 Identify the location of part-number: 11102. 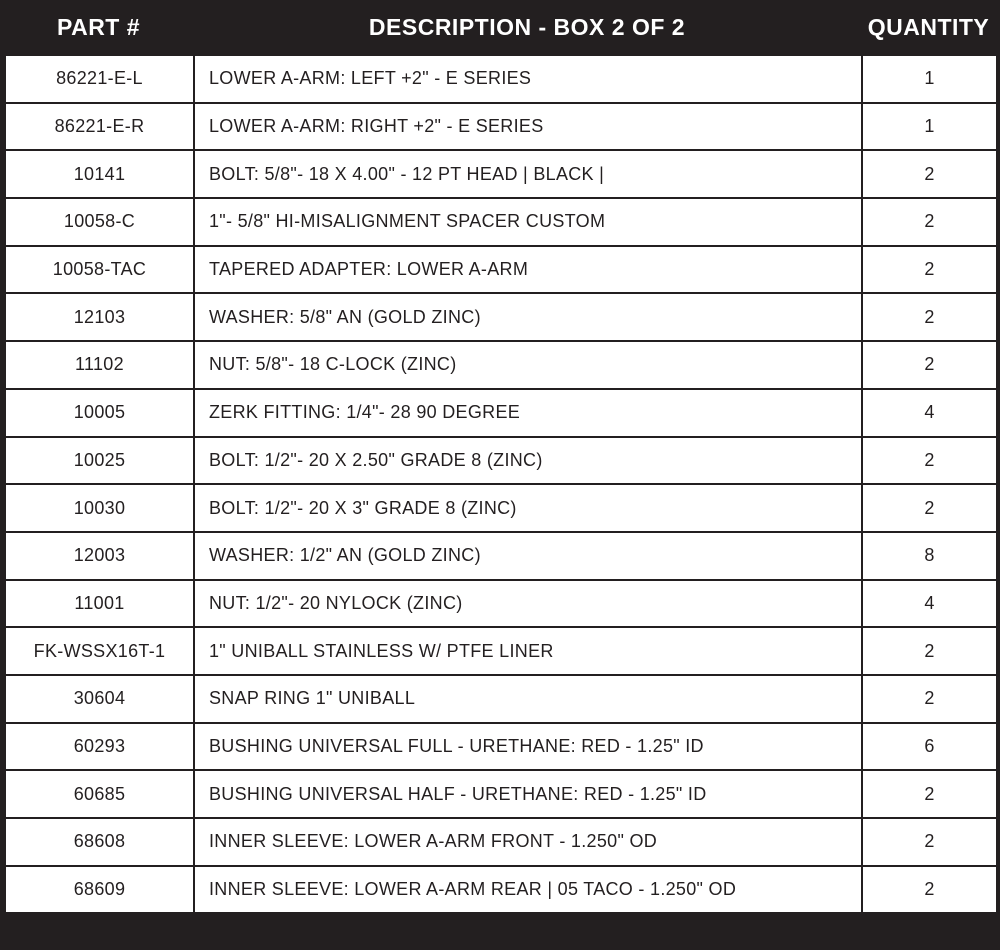
(99, 365).